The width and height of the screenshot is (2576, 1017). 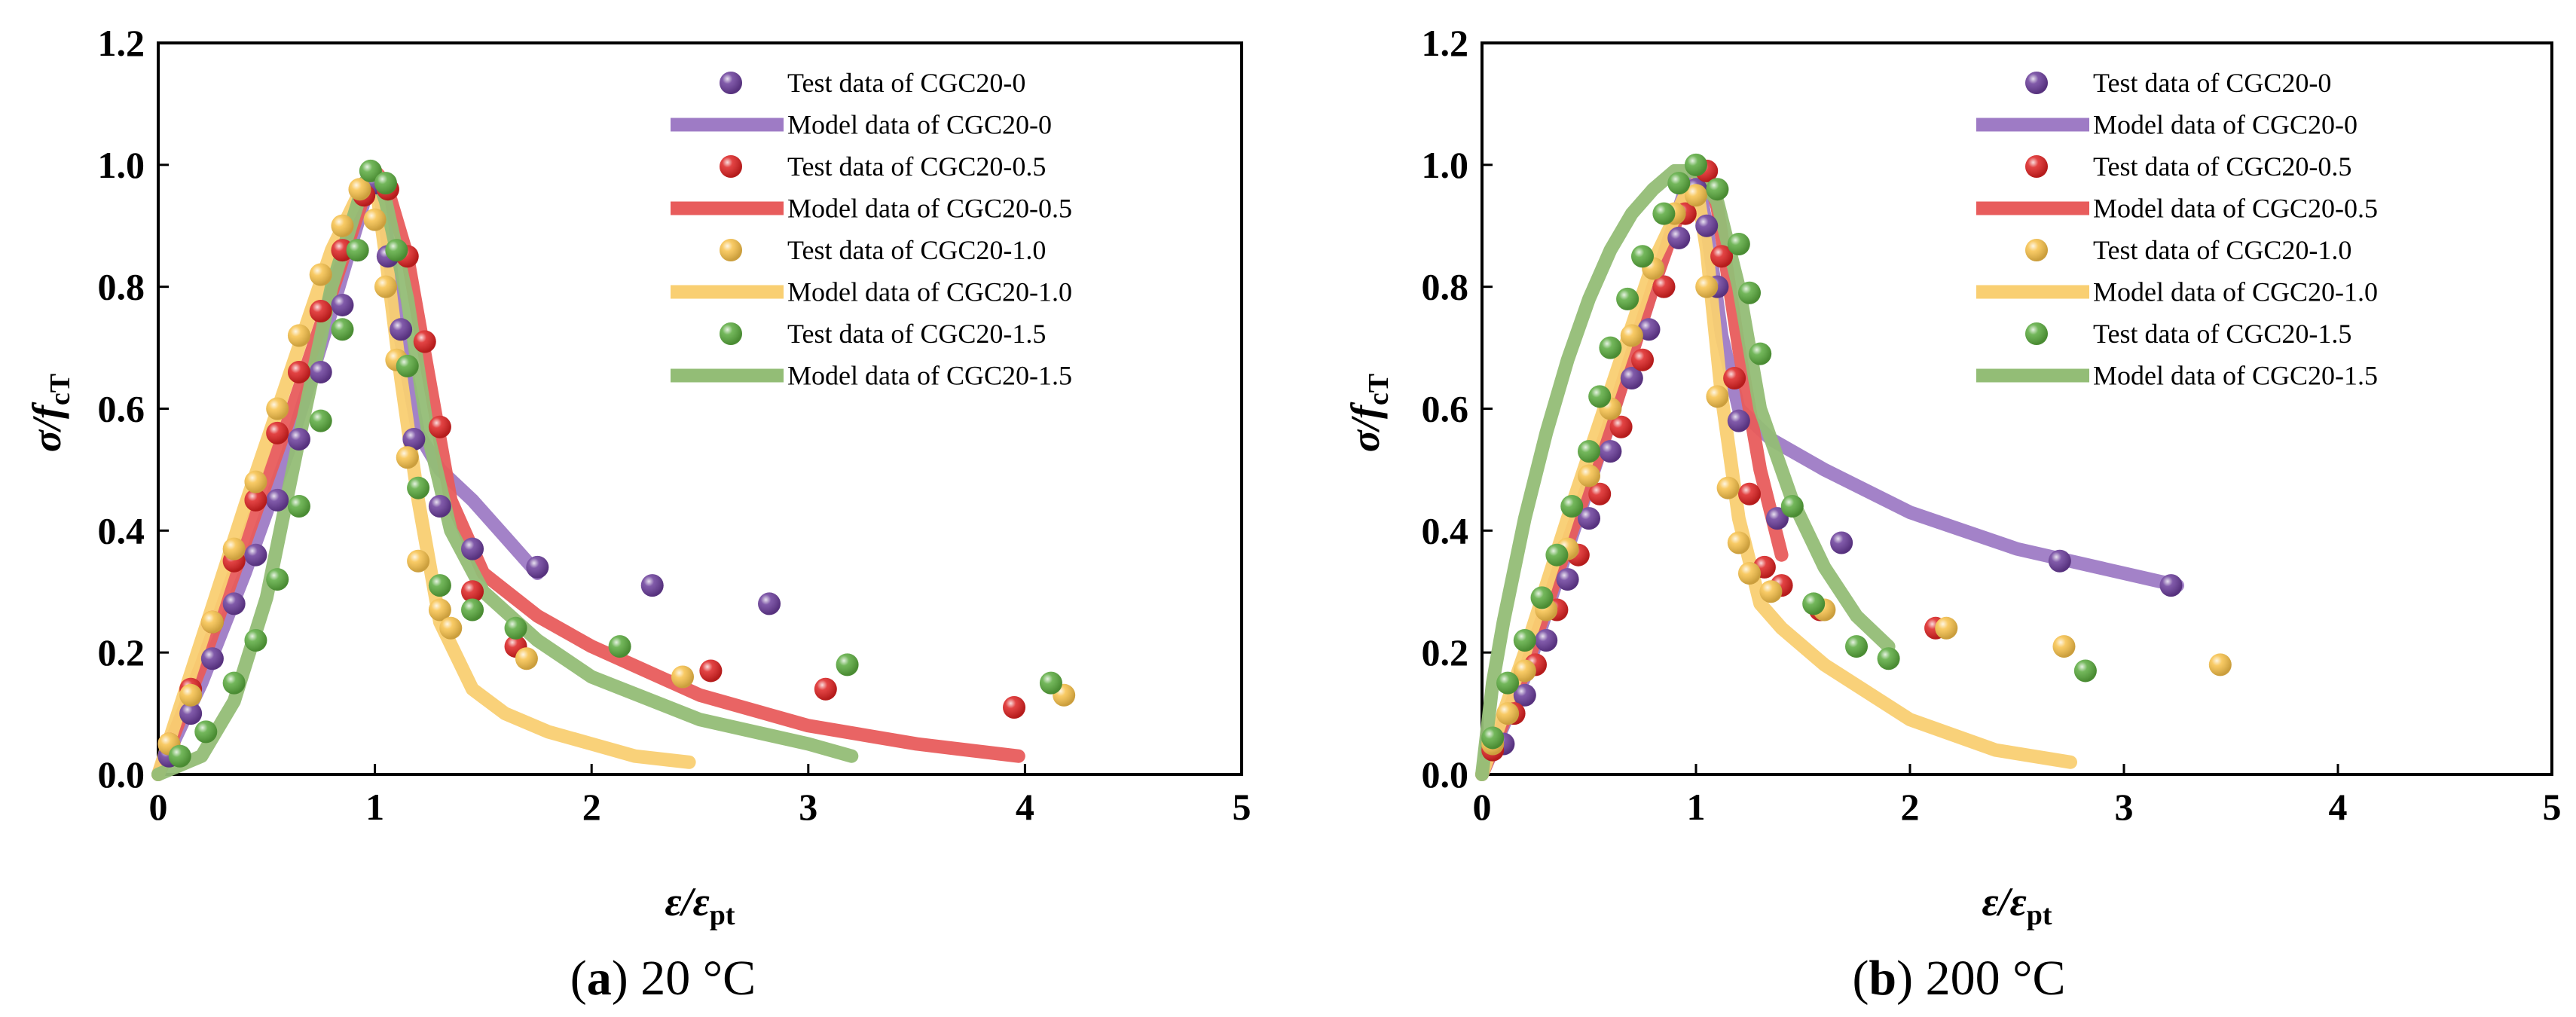 What do you see at coordinates (121, 165) in the screenshot?
I see `y-tick-label: 1.0` at bounding box center [121, 165].